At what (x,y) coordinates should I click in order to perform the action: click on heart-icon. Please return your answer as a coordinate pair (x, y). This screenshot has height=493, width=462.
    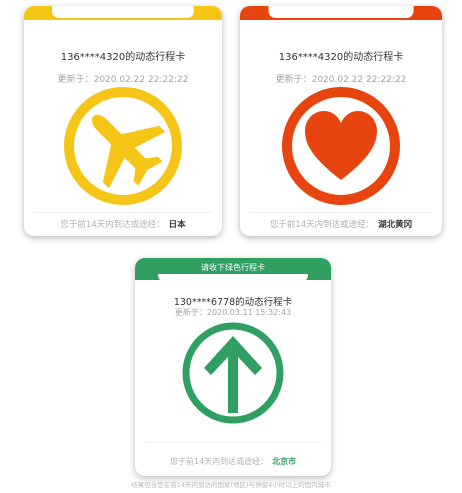
    Looking at the image, I should click on (341, 146).